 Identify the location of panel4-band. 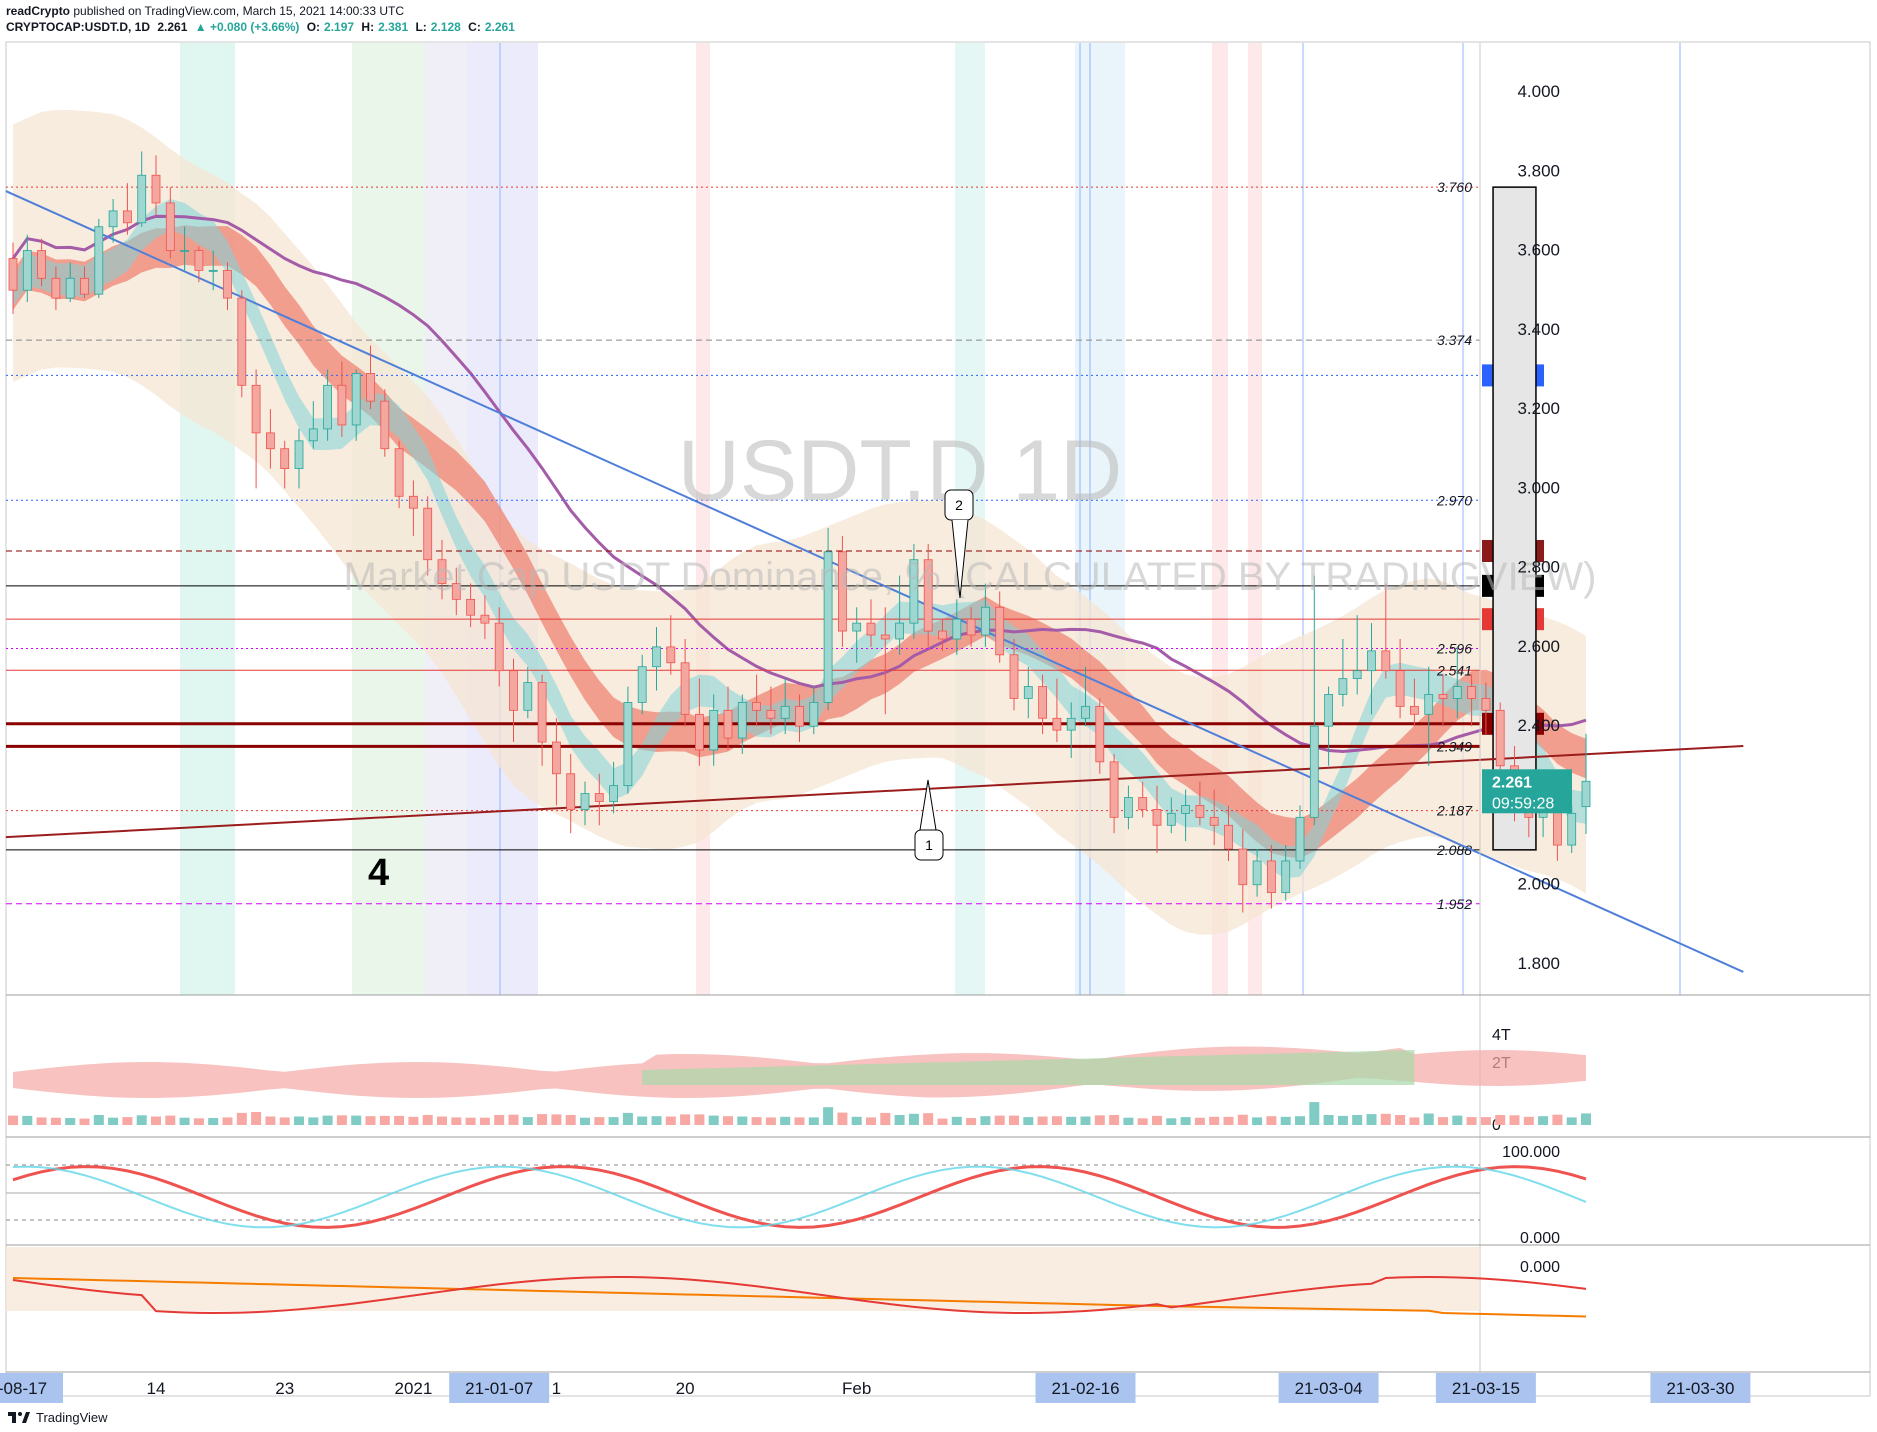
(743, 1279).